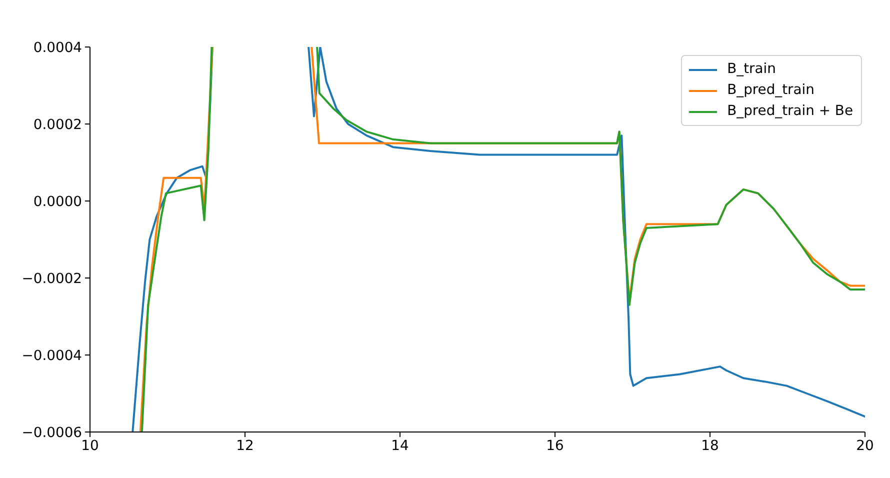 This screenshot has height=478, width=890. Describe the element at coordinates (57, 202) in the screenshot. I see `y-tick-label: 0.0000` at that location.